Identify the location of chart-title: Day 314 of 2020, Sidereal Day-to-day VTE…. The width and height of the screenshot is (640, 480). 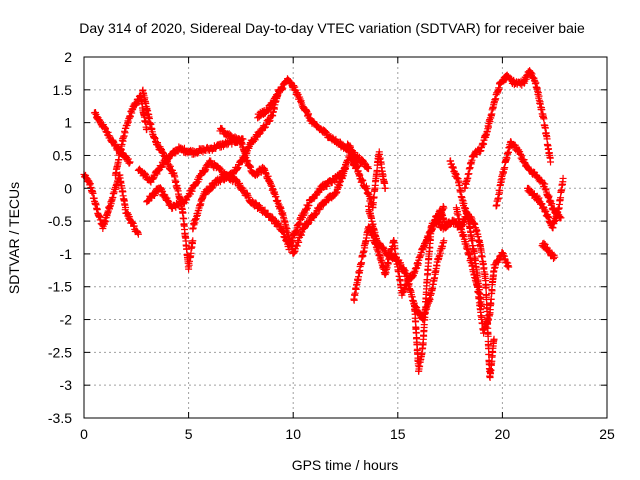
(332, 28).